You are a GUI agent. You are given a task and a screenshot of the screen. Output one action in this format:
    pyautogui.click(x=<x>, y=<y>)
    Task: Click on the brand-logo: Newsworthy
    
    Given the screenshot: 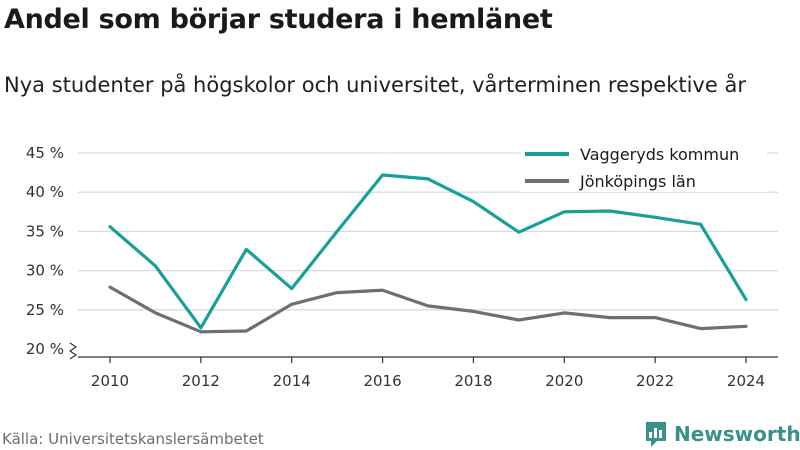 What is the action you would take?
    pyautogui.click(x=722, y=434)
    